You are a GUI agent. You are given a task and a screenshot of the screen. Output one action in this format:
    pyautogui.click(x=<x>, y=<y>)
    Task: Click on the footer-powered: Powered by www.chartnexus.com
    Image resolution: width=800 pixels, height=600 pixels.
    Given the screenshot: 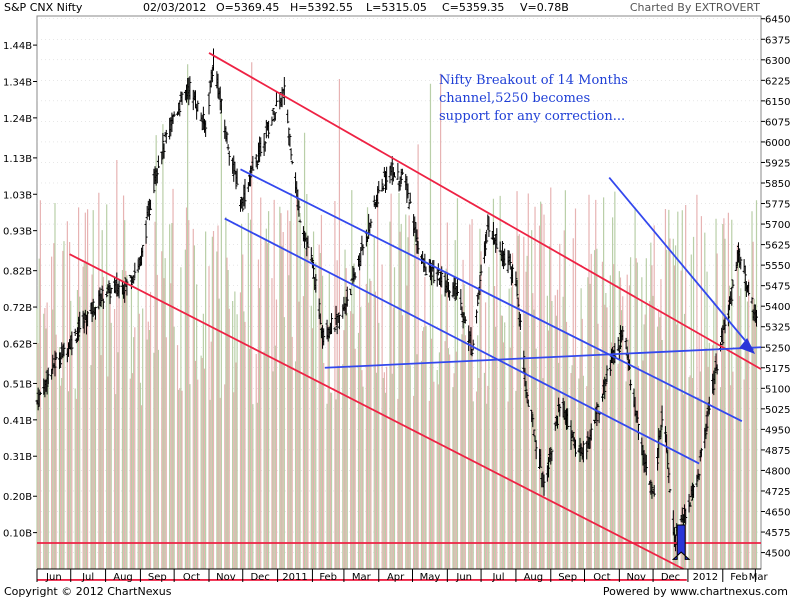 What is the action you would take?
    pyautogui.click(x=695, y=591)
    